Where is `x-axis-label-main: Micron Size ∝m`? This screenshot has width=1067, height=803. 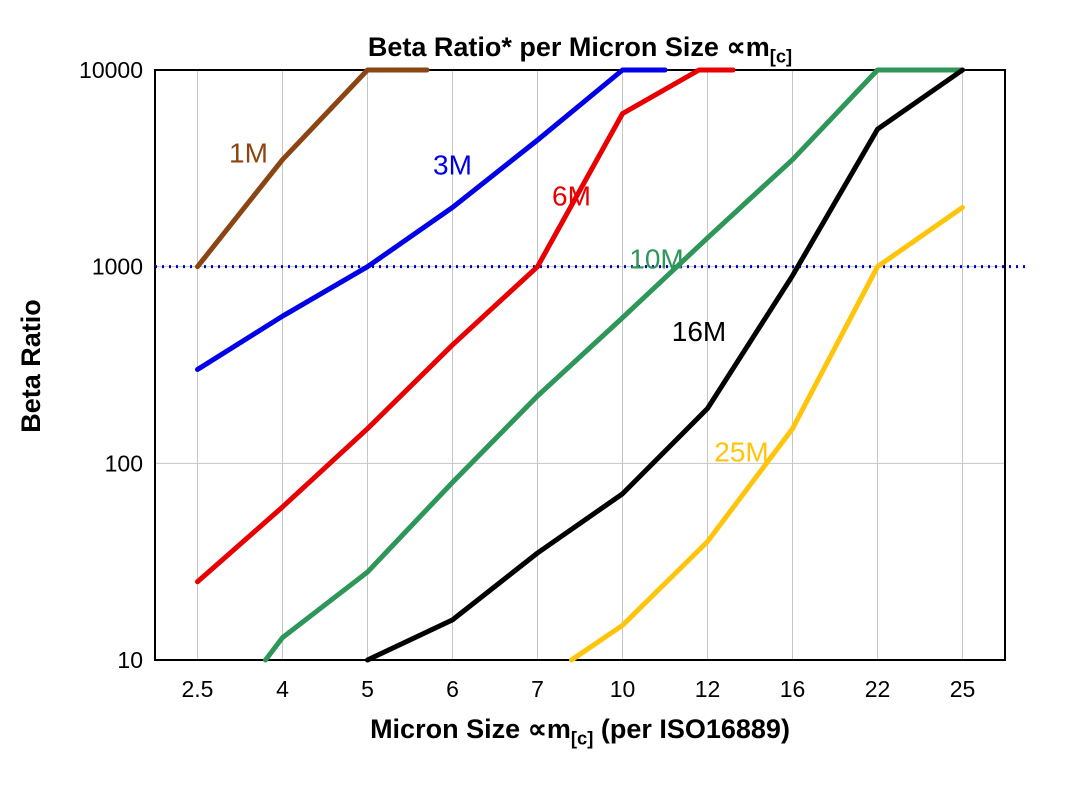
x-axis-label-main: Micron Size ∝m is located at coordinates (470, 729).